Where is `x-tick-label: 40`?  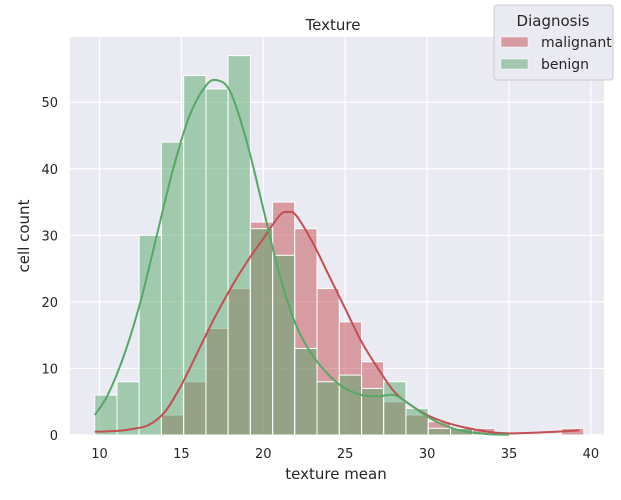
x-tick-label: 40 is located at coordinates (591, 454).